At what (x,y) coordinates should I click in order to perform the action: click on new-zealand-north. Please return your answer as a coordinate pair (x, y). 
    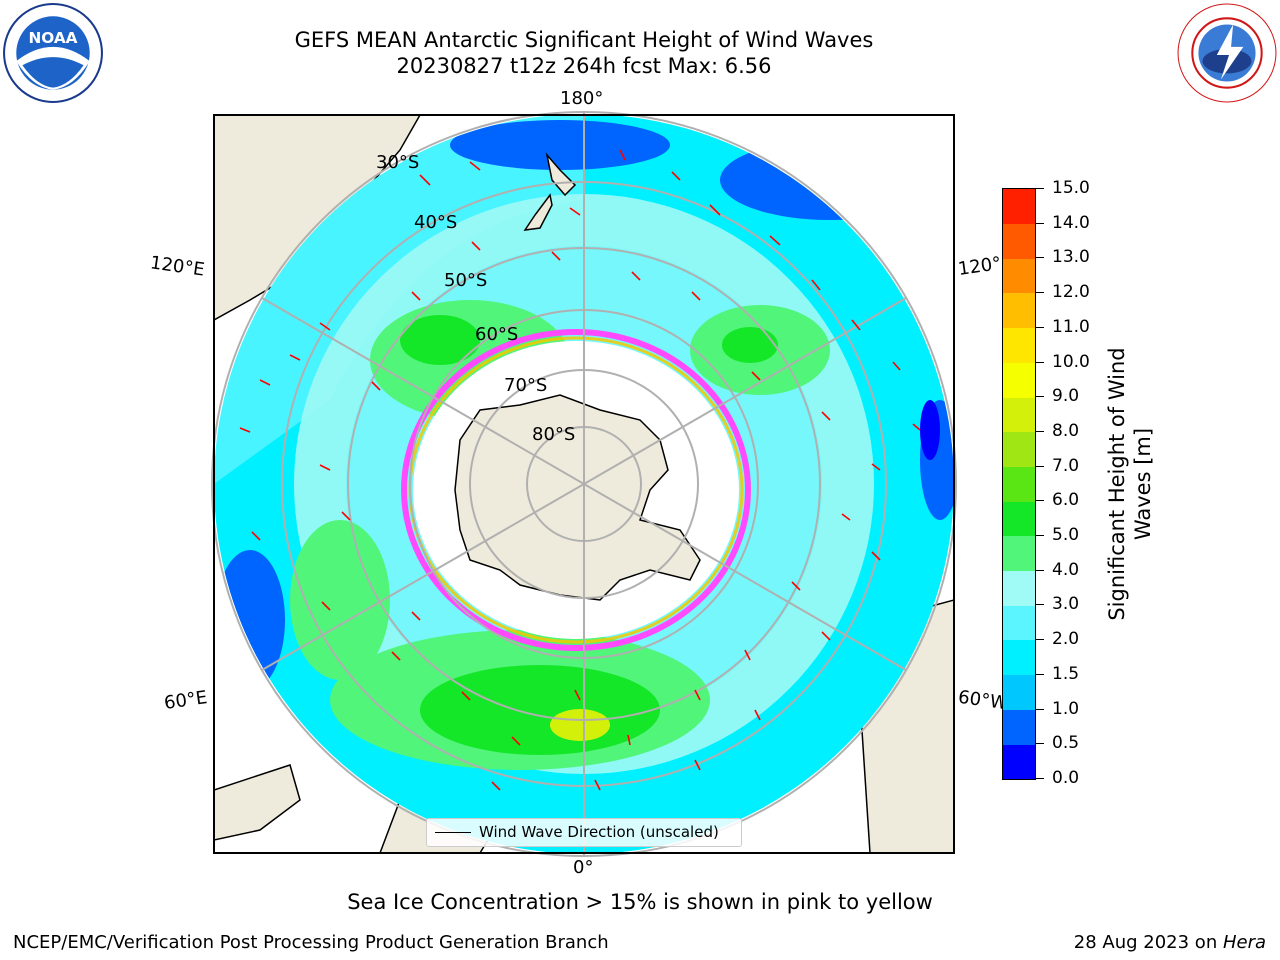
    Looking at the image, I should click on (561, 174).